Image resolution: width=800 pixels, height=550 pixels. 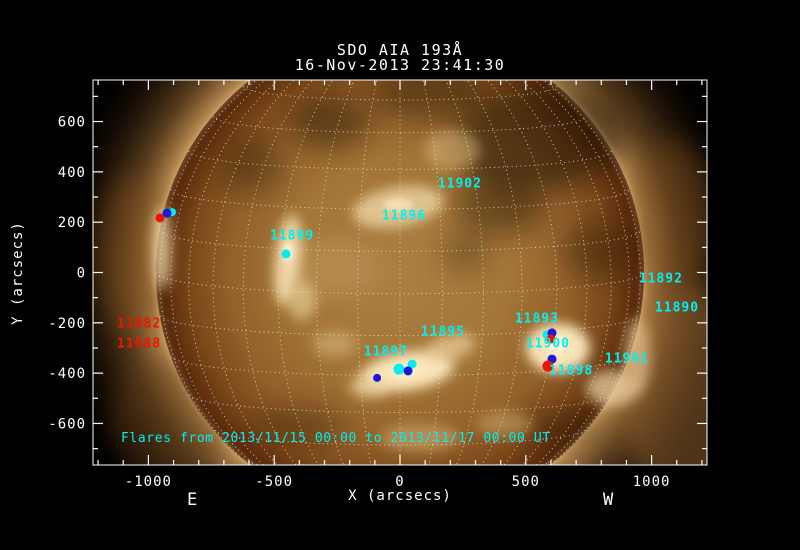 What do you see at coordinates (400, 50) in the screenshot?
I see `image-title: SDO AIA 193Å` at bounding box center [400, 50].